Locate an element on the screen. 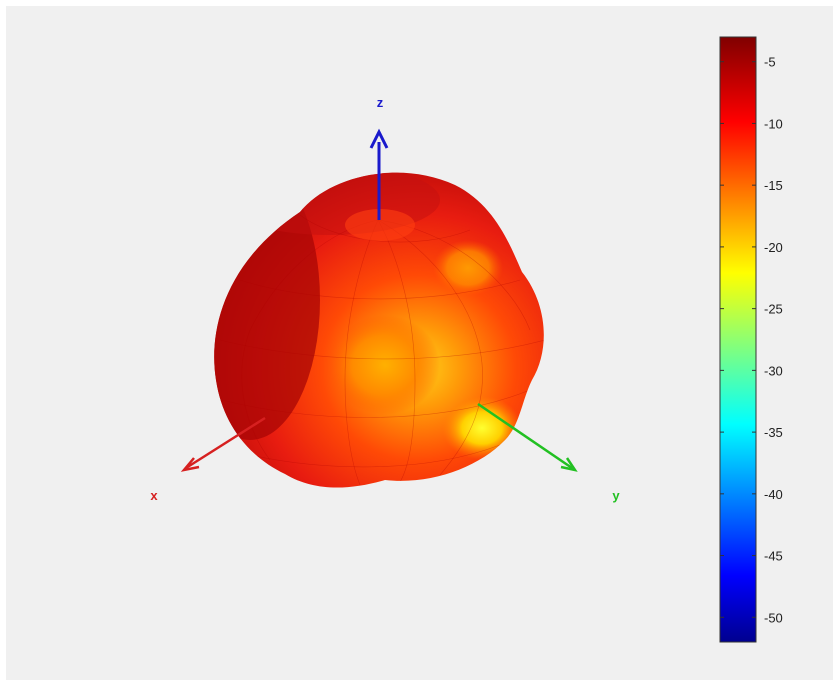 This screenshot has height=686, width=839. axis-y is located at coordinates (527, 437).